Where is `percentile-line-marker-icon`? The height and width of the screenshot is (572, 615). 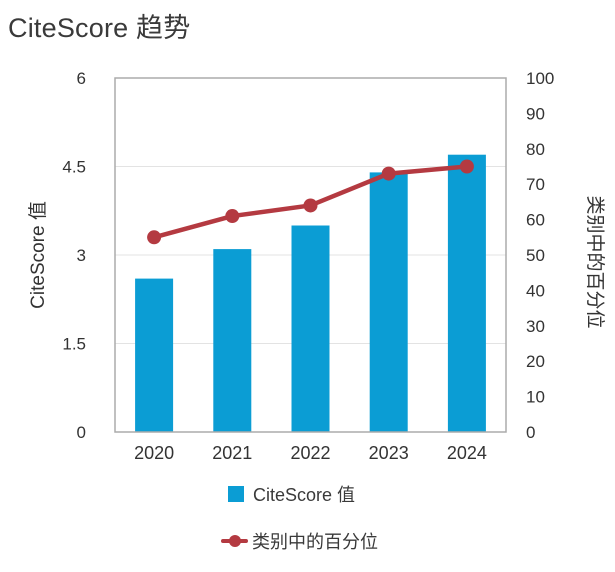
percentile-line-marker-icon is located at coordinates (234, 540).